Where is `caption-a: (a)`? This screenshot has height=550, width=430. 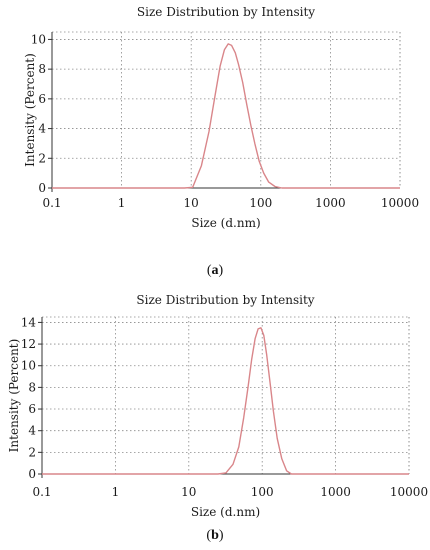
caption-a: (a) is located at coordinates (215, 270).